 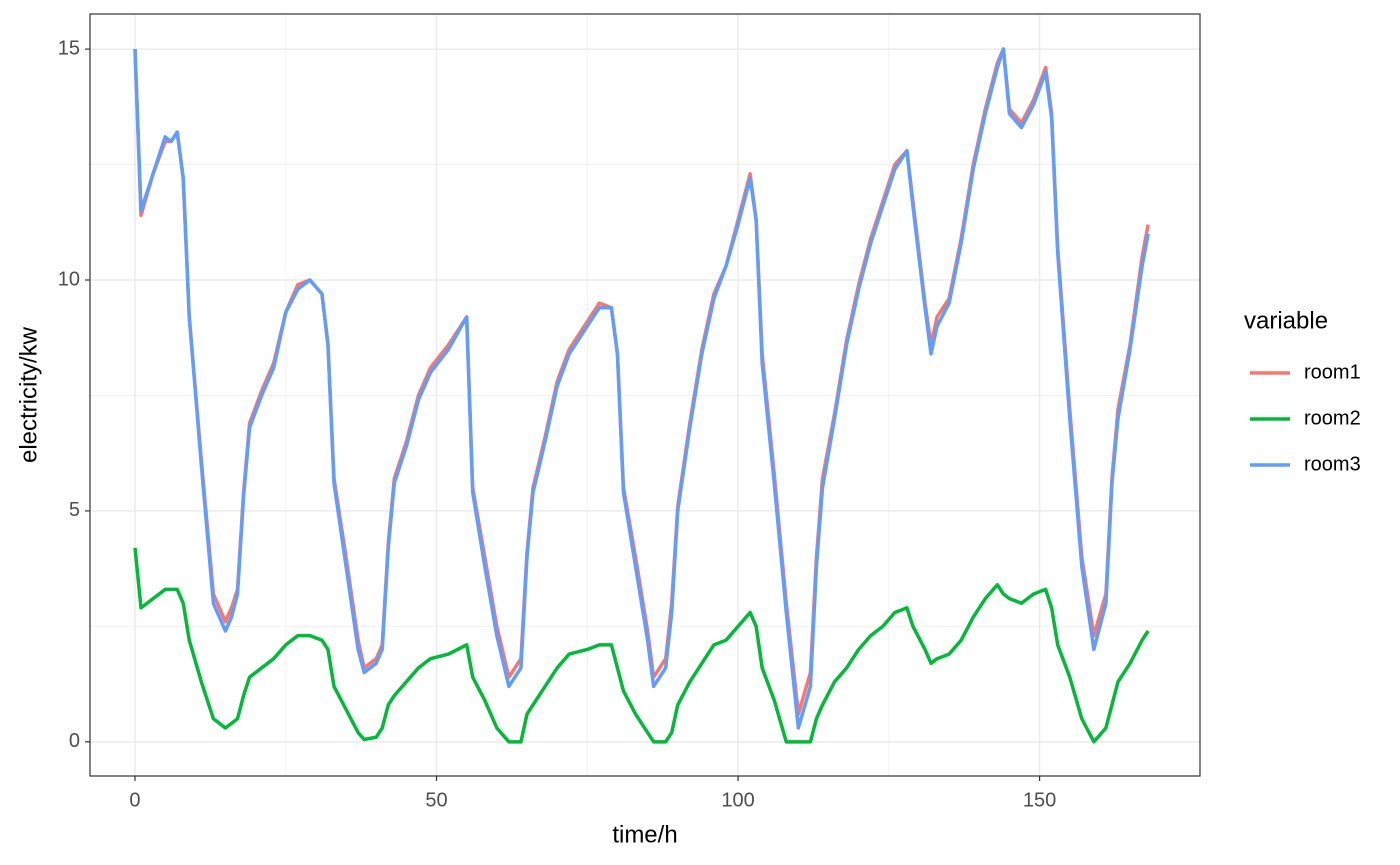 What do you see at coordinates (69, 48) in the screenshot?
I see `y-tick-label: 15` at bounding box center [69, 48].